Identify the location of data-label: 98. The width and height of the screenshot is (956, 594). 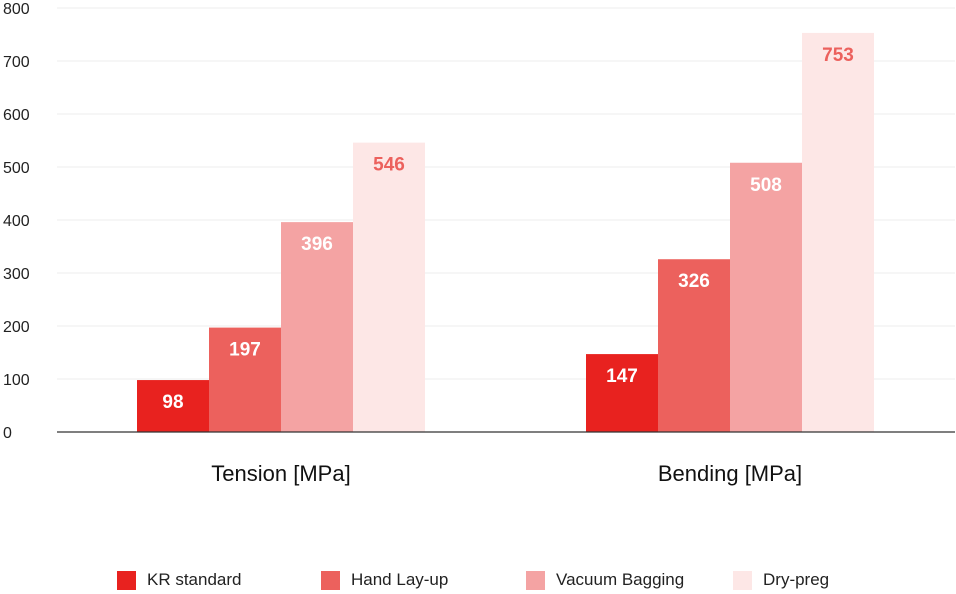
(172, 402).